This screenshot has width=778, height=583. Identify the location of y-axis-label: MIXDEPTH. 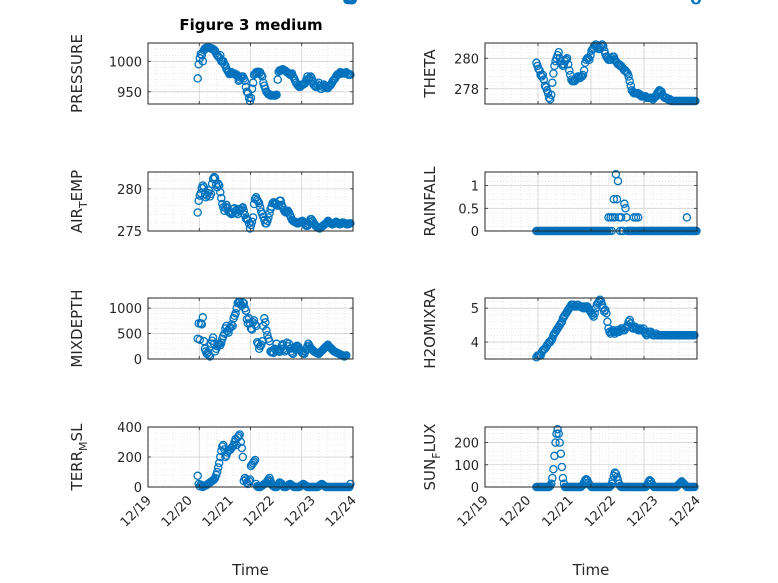
(77, 328).